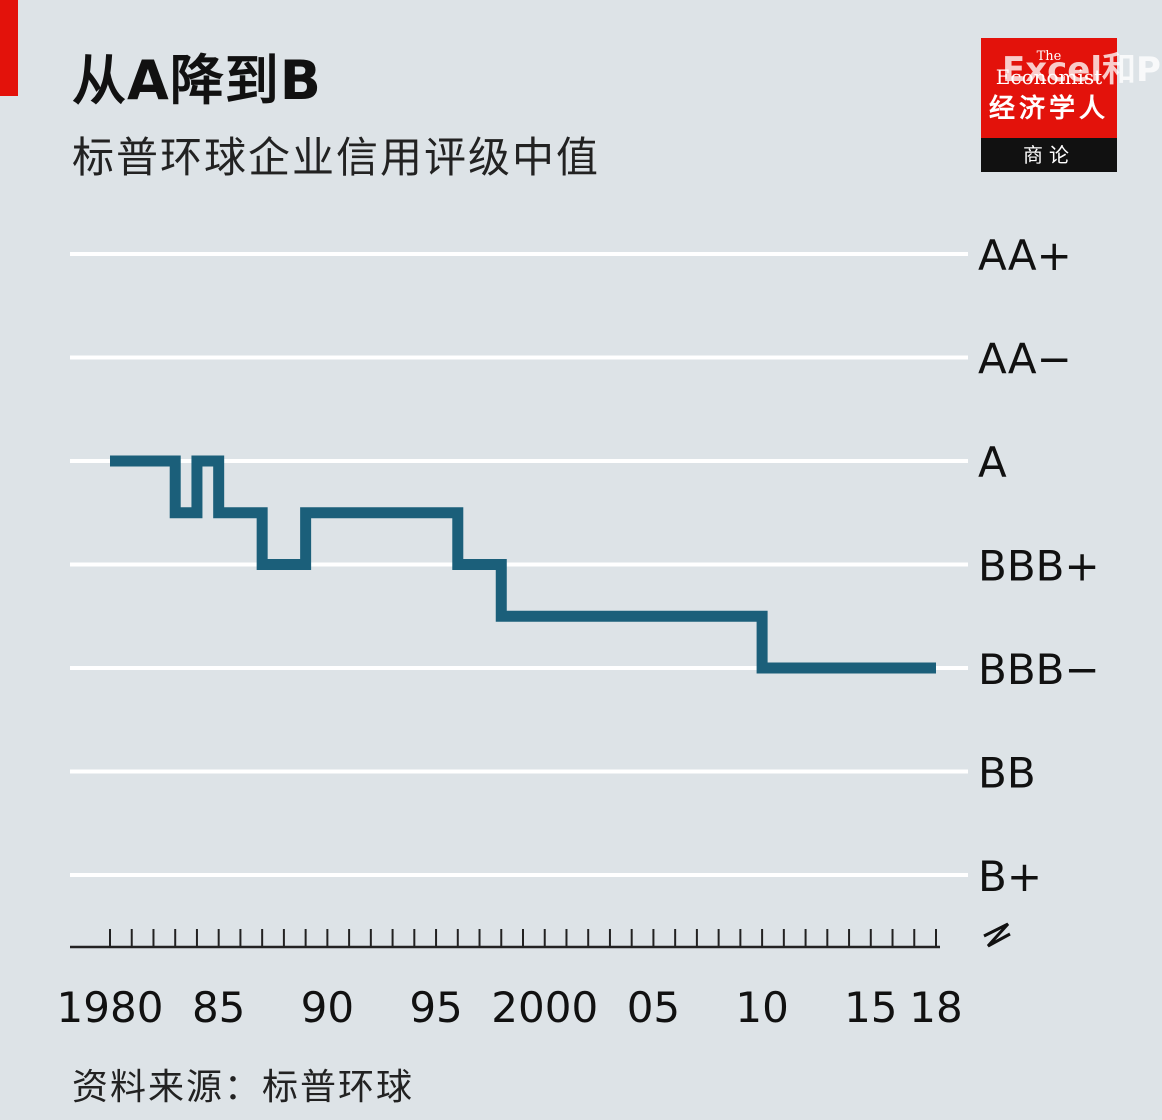 Image resolution: width=1162 pixels, height=1120 pixels. Describe the element at coordinates (1010, 876) in the screenshot. I see `y-tick-label: B+` at that location.